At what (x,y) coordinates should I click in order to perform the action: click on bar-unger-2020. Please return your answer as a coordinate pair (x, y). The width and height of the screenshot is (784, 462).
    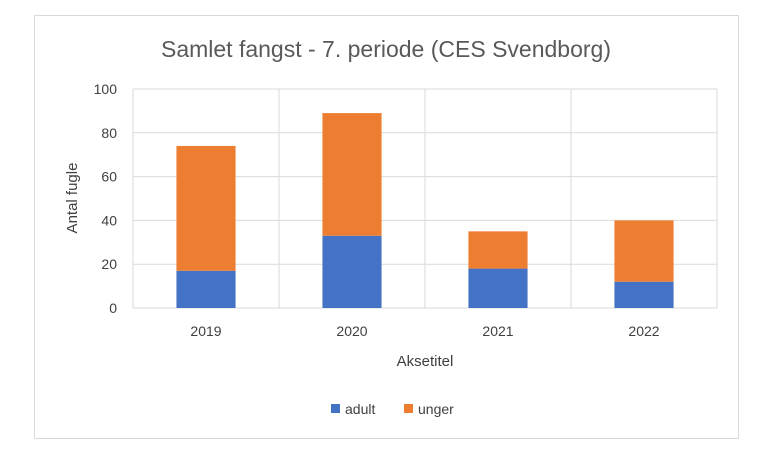
    Looking at the image, I should click on (352, 174).